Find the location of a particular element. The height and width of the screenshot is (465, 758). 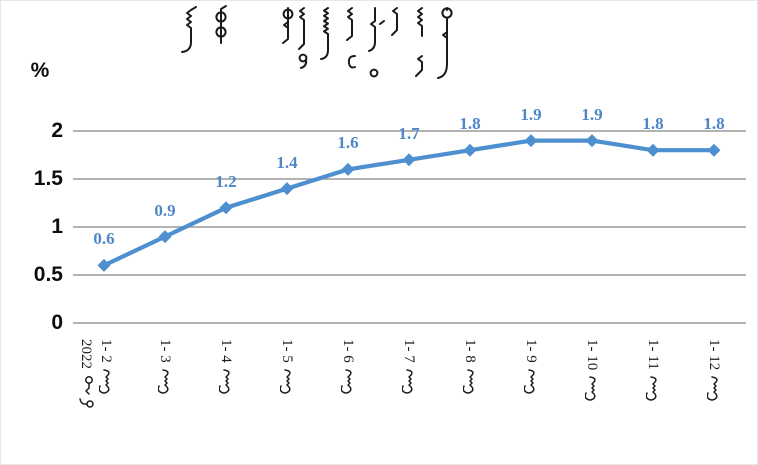

x-tick-month: 1- 6 is located at coordinates (348, 395).